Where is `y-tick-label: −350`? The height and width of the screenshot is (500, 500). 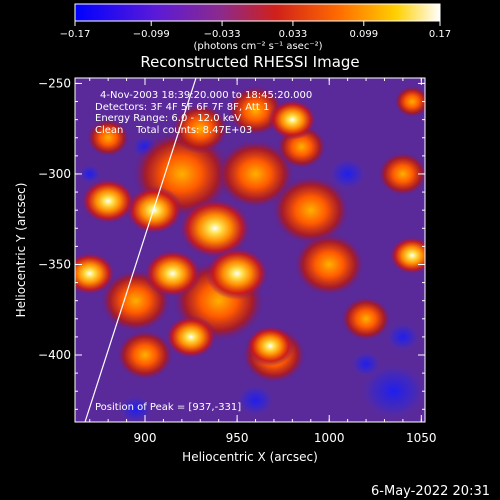
y-tick-label: −350 is located at coordinates (54, 264).